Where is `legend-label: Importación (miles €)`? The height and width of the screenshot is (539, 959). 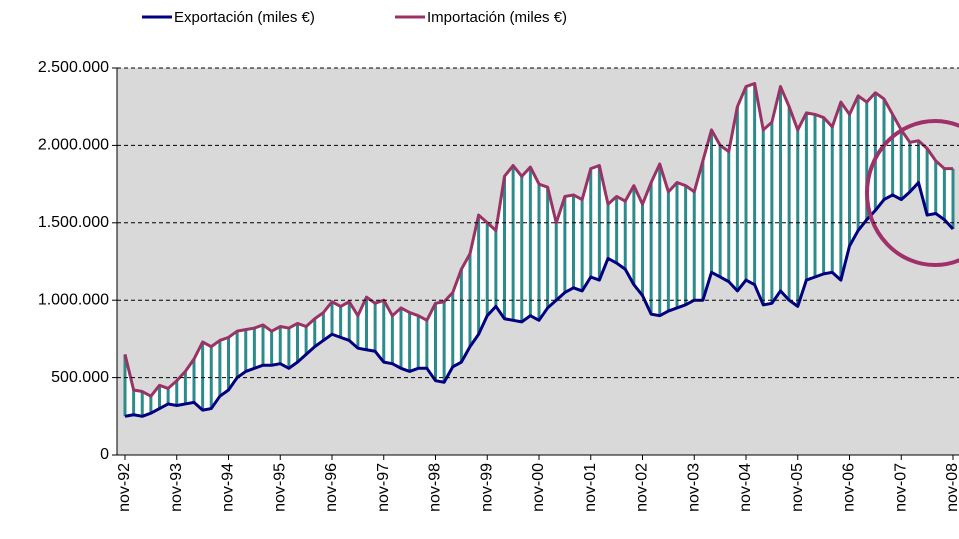
legend-label: Importación (miles €) is located at coordinates (497, 17).